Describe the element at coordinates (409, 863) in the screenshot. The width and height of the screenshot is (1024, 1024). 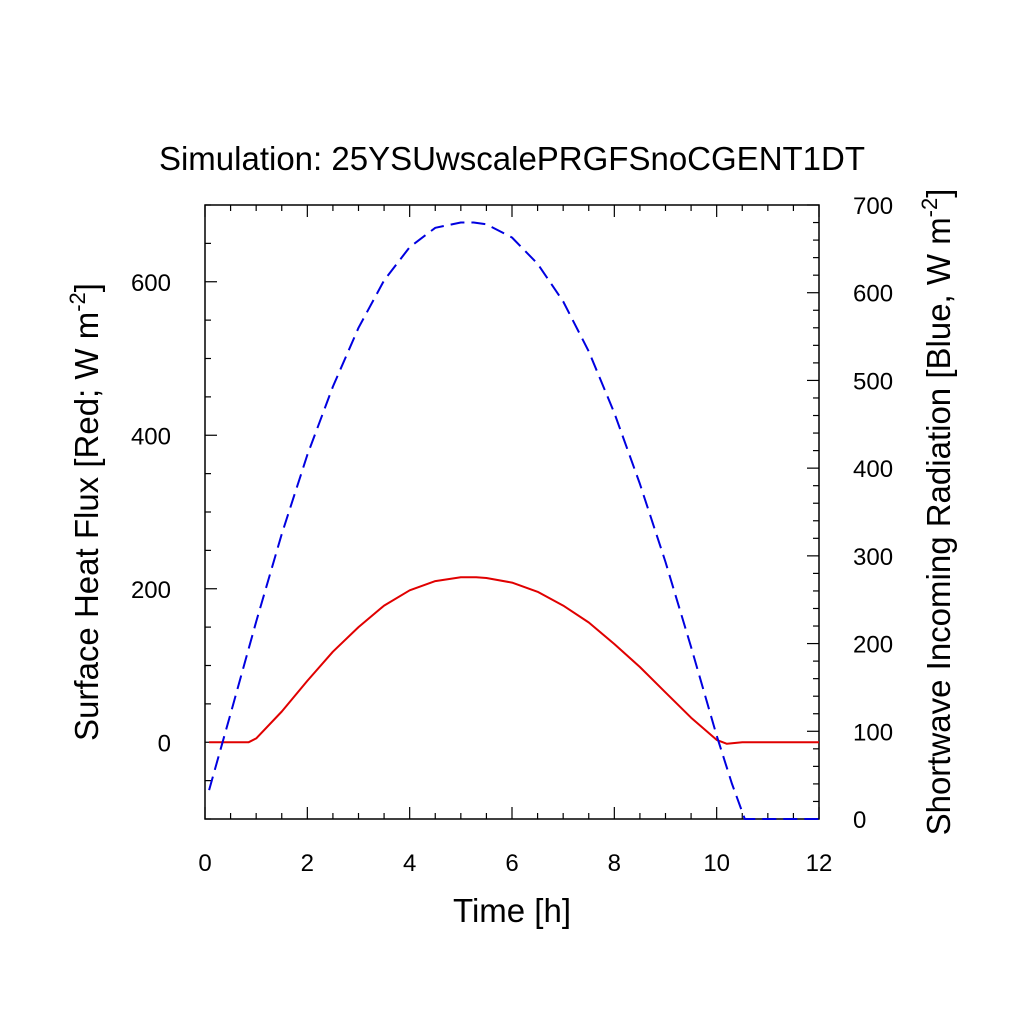
I see `x-tick-label: 4` at that location.